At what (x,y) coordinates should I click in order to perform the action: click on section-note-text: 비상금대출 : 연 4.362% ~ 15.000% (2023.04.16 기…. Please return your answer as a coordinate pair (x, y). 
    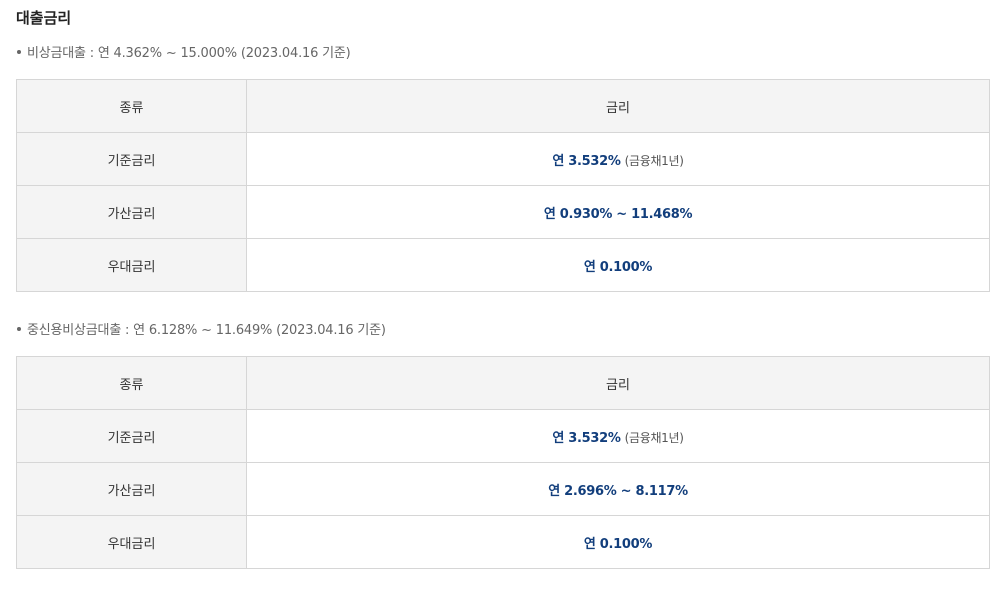
    Looking at the image, I should click on (189, 53).